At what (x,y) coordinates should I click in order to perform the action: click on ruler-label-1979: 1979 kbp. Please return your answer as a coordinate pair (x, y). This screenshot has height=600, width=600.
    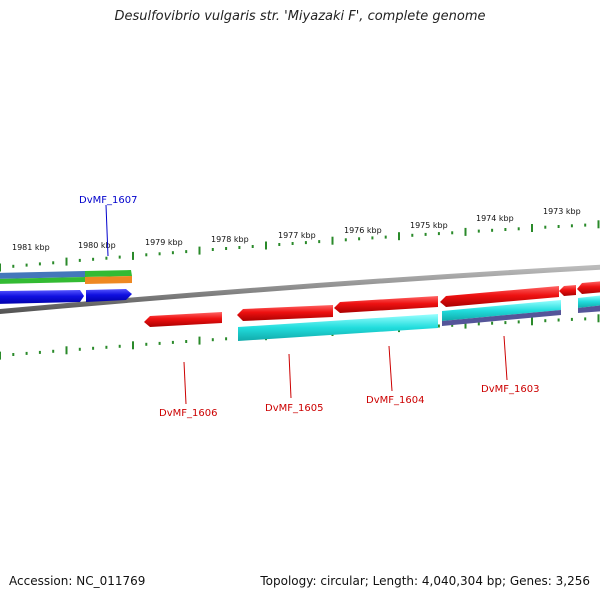
    Looking at the image, I should click on (164, 242).